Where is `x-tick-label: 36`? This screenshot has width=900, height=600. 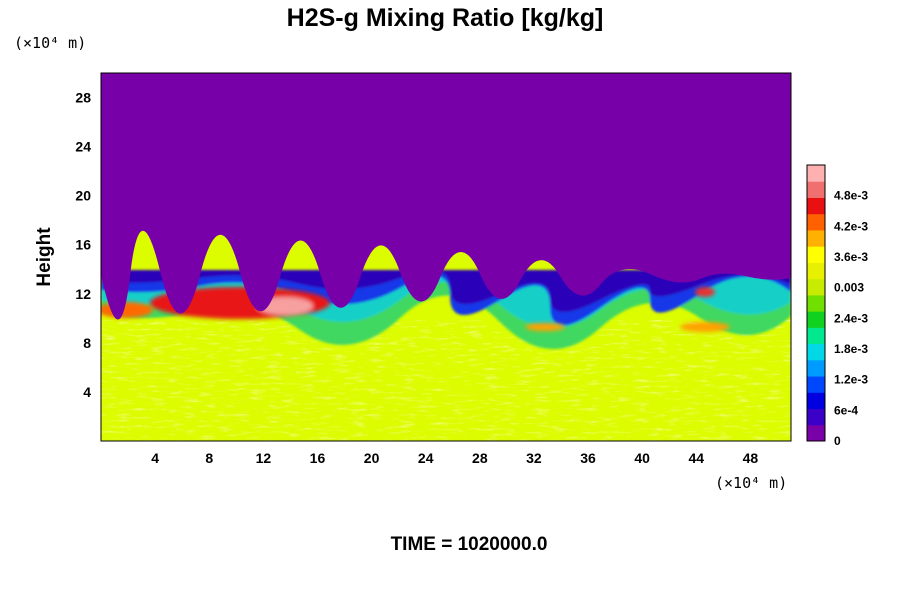
x-tick-label: 36 is located at coordinates (588, 458).